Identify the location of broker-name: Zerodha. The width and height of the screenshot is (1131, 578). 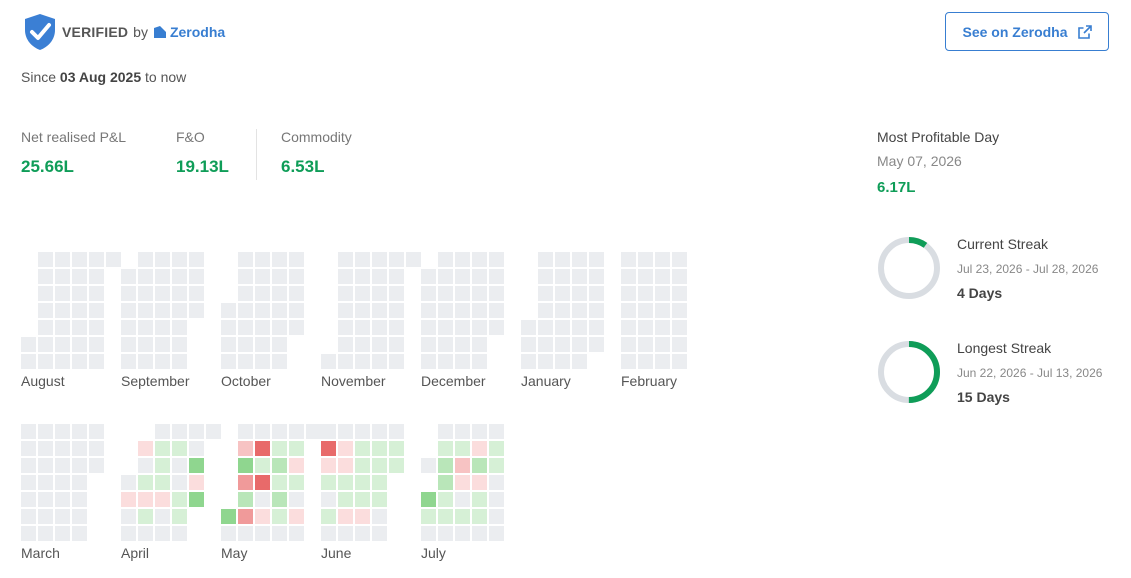
(197, 32).